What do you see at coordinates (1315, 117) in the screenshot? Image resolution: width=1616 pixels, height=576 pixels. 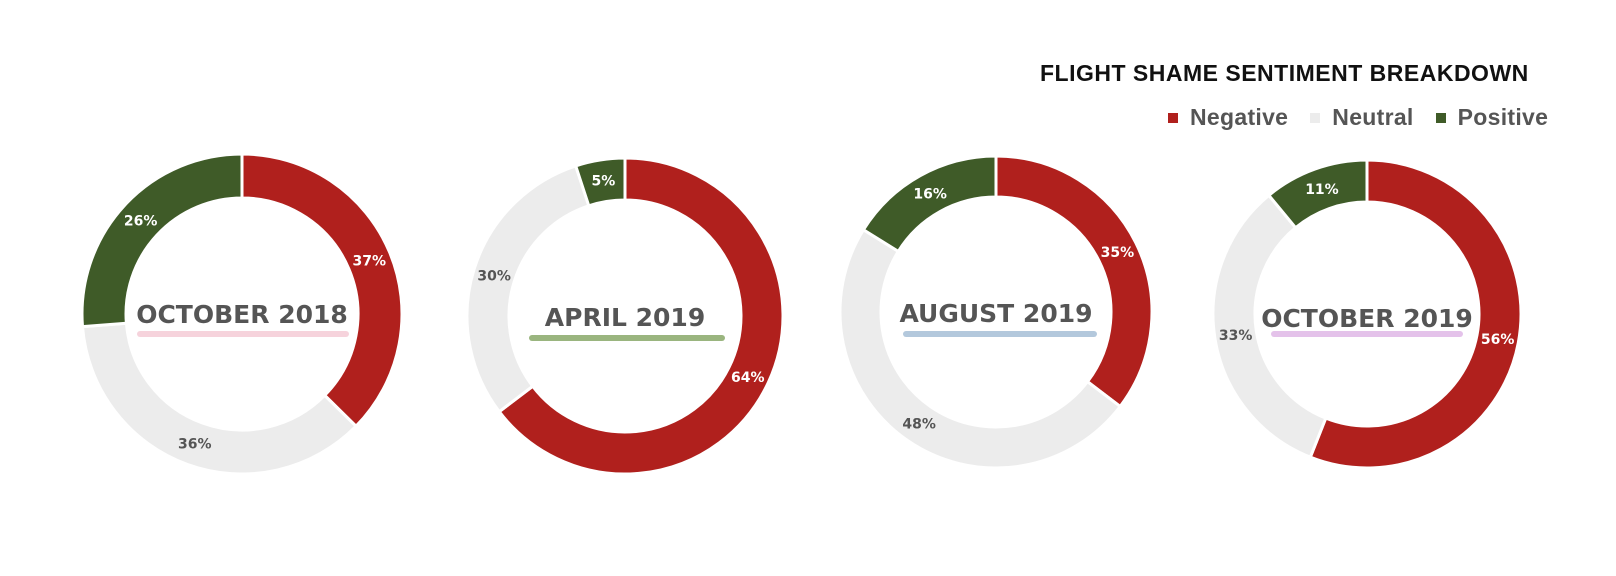 I see `legend-swatch-neutral` at bounding box center [1315, 117].